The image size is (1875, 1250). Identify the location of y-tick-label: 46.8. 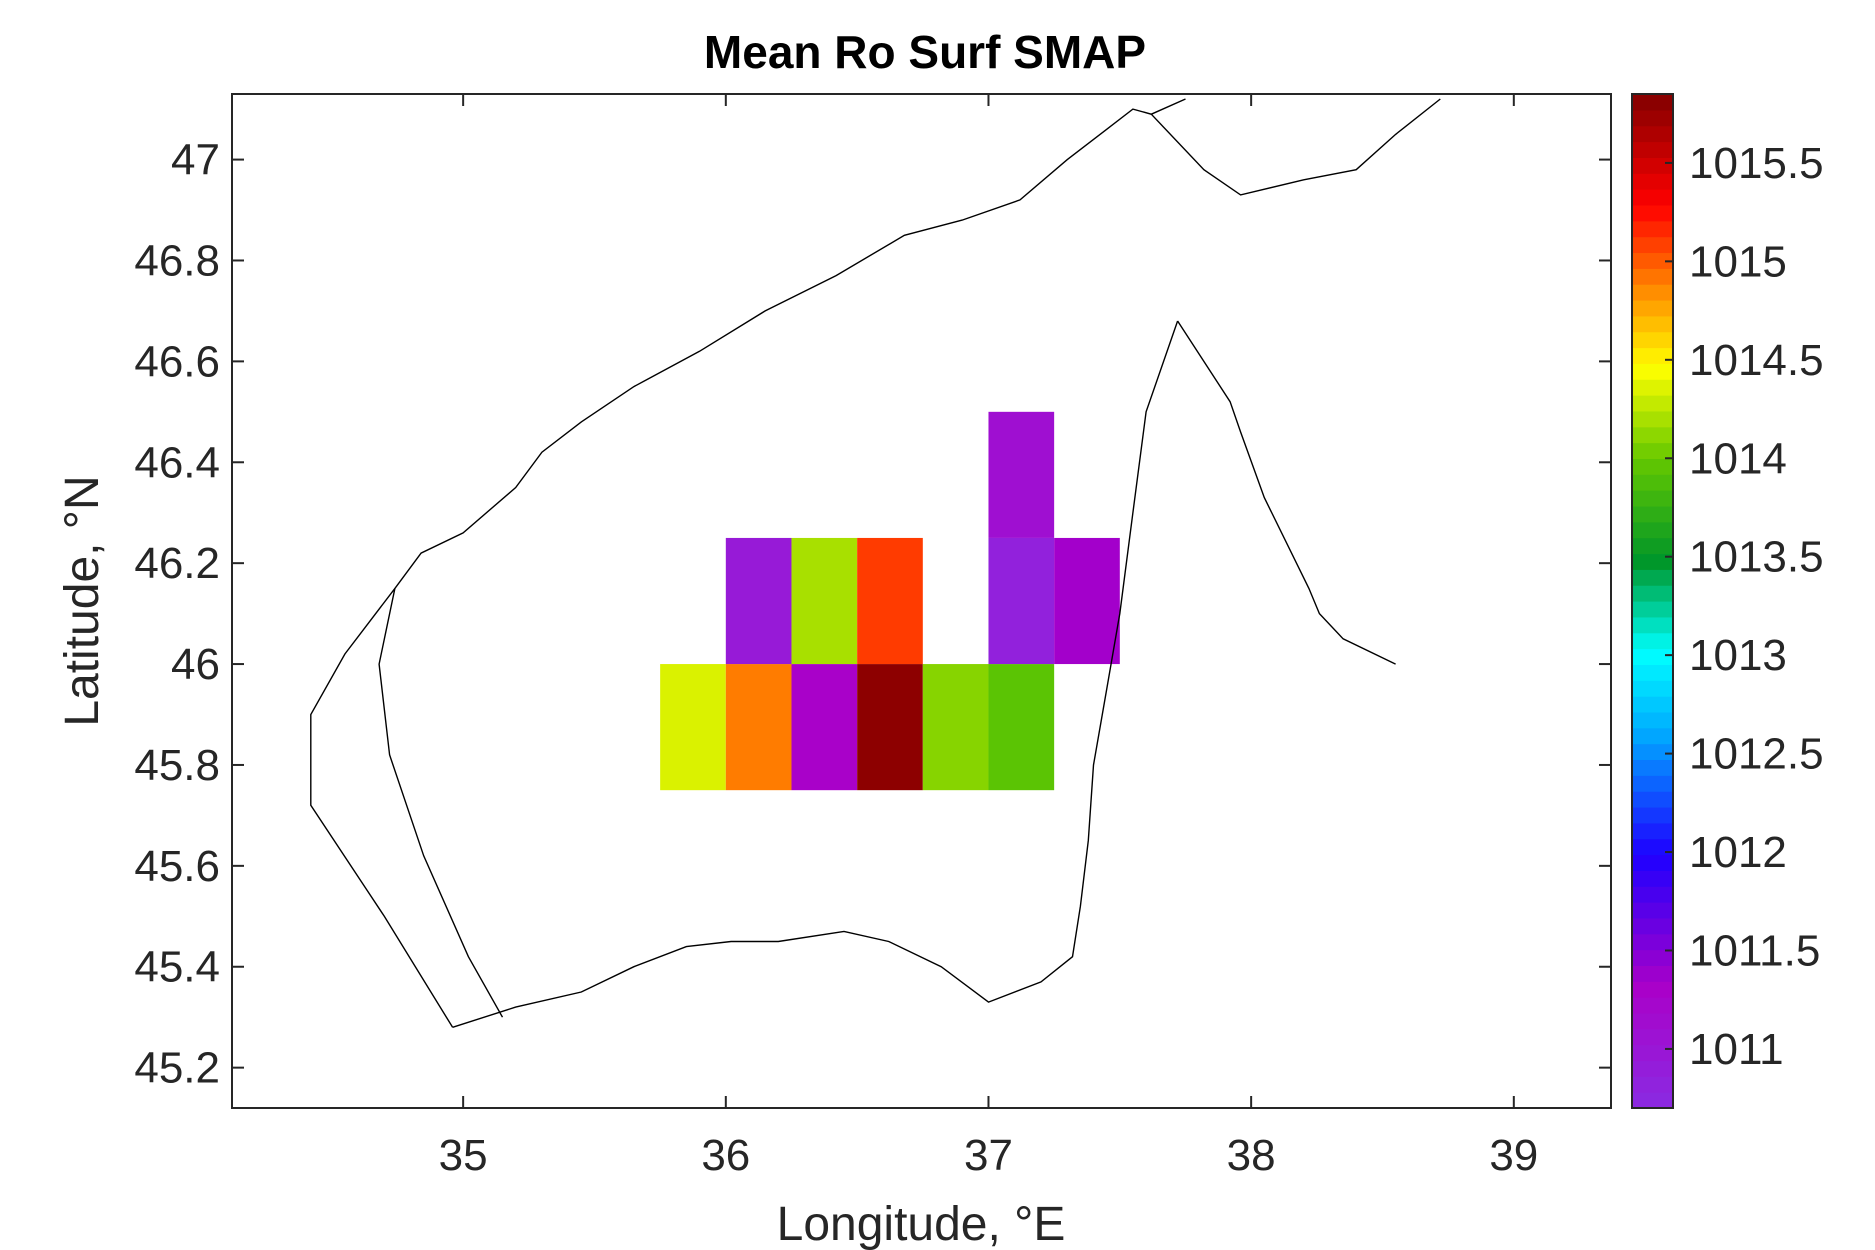
(177, 260).